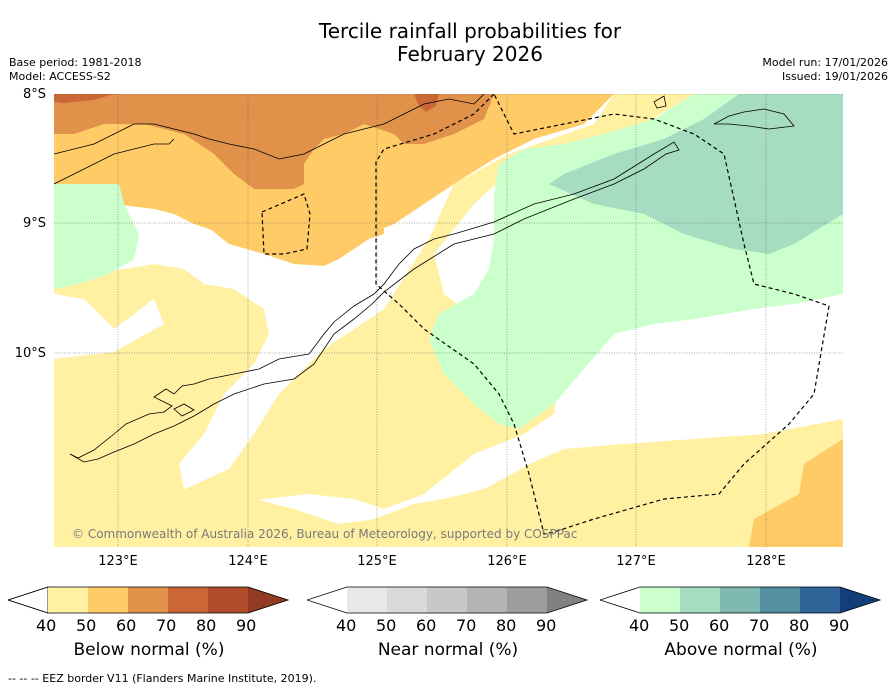 The height and width of the screenshot is (690, 896). Describe the element at coordinates (30, 353) in the screenshot. I see `lat-label-10s: 10°S` at that location.